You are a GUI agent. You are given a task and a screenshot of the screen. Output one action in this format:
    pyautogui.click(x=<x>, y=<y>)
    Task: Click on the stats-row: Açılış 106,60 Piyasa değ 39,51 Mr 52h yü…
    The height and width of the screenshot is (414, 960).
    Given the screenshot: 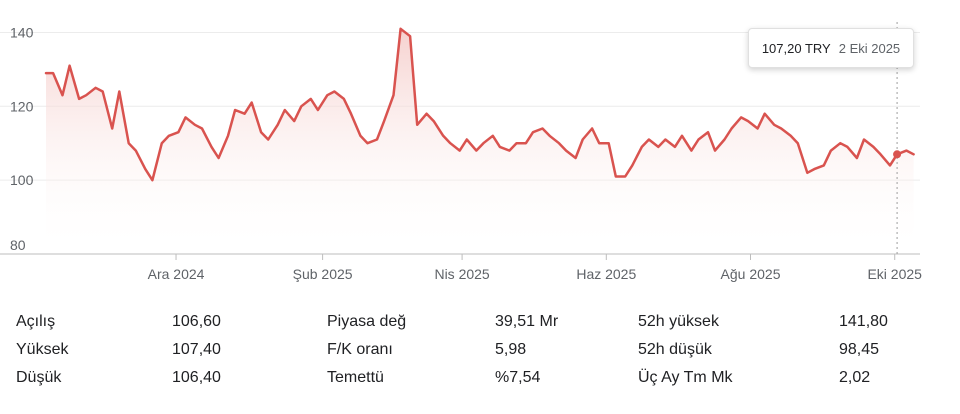 What is the action you would take?
    pyautogui.click(x=480, y=322)
    